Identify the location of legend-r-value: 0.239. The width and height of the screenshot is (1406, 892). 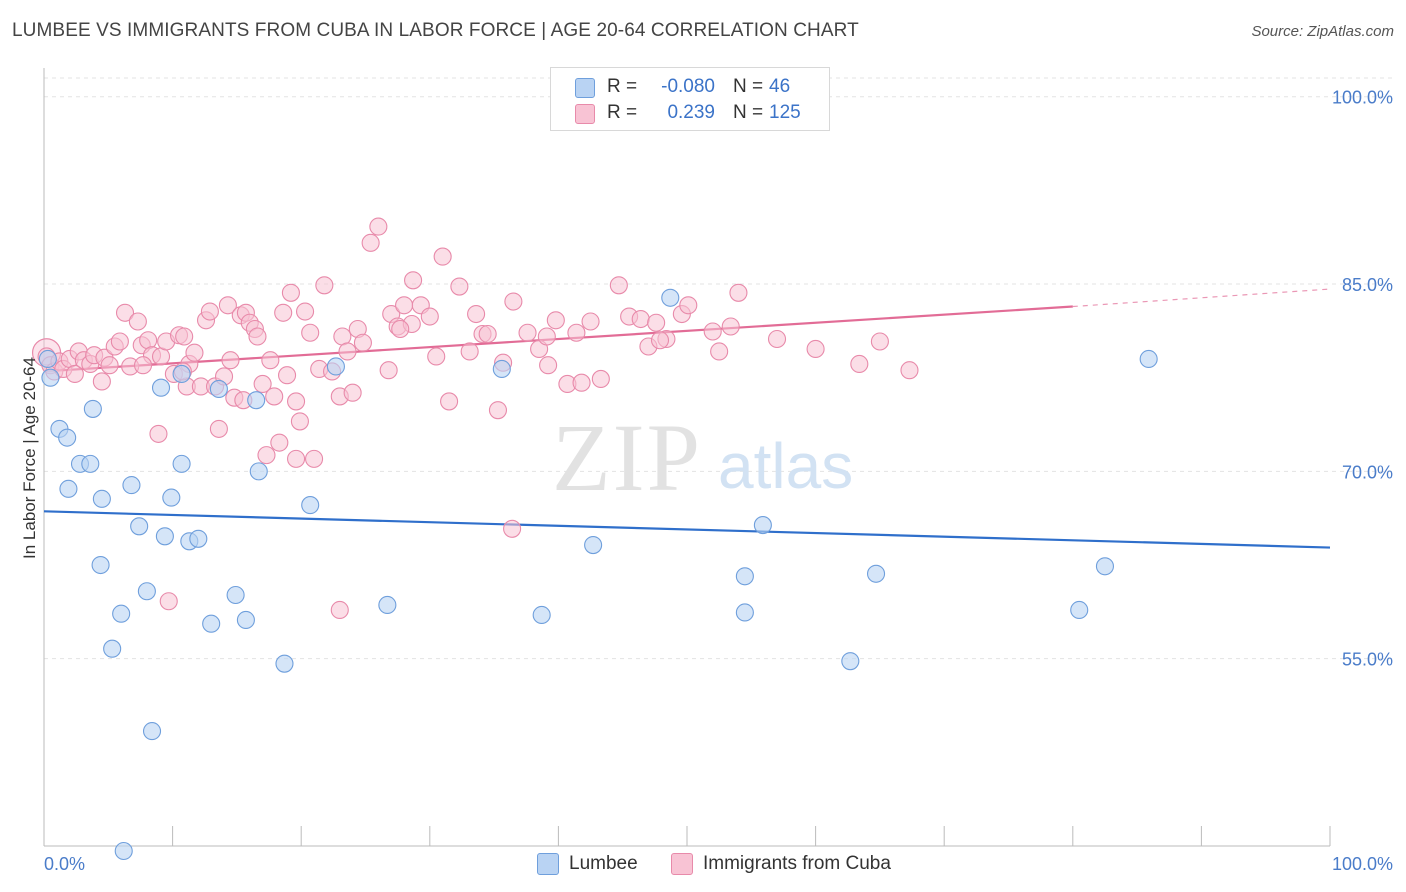
(691, 112).